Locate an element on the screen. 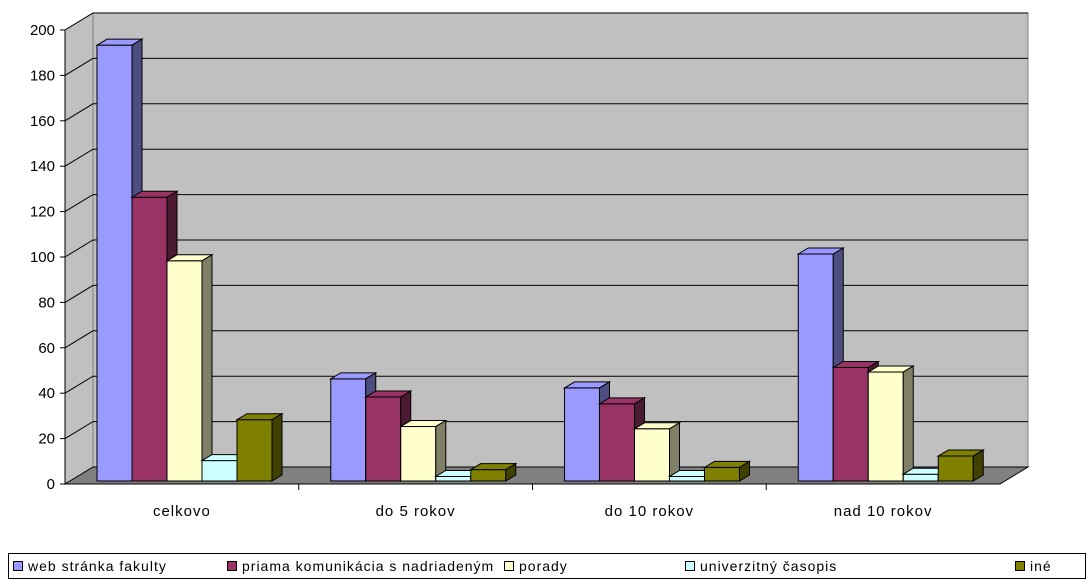 The width and height of the screenshot is (1088, 581). legend-item: web stránka fakulty is located at coordinates (90, 566).